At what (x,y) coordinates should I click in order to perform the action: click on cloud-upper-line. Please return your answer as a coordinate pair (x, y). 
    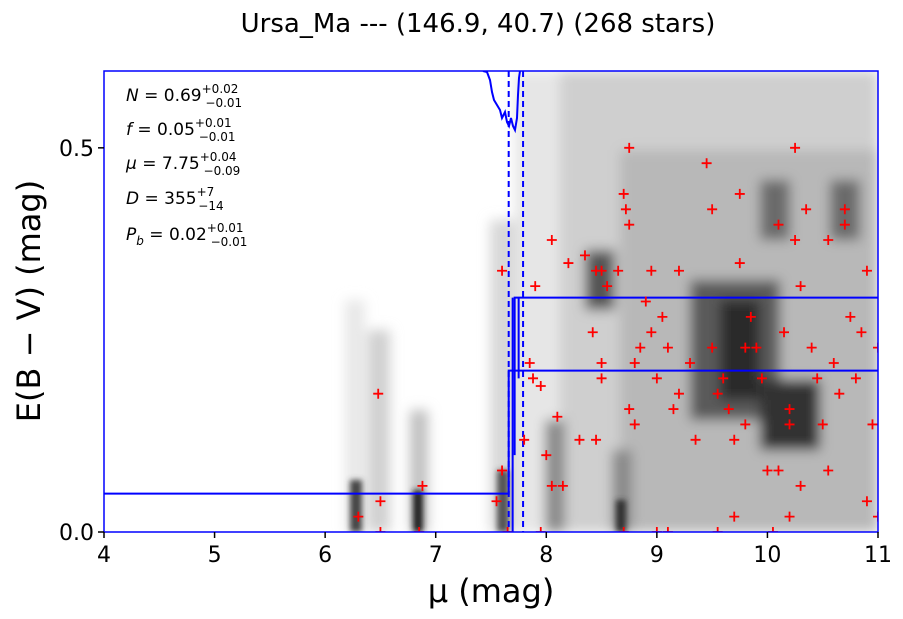
    Looking at the image, I should click on (695, 376).